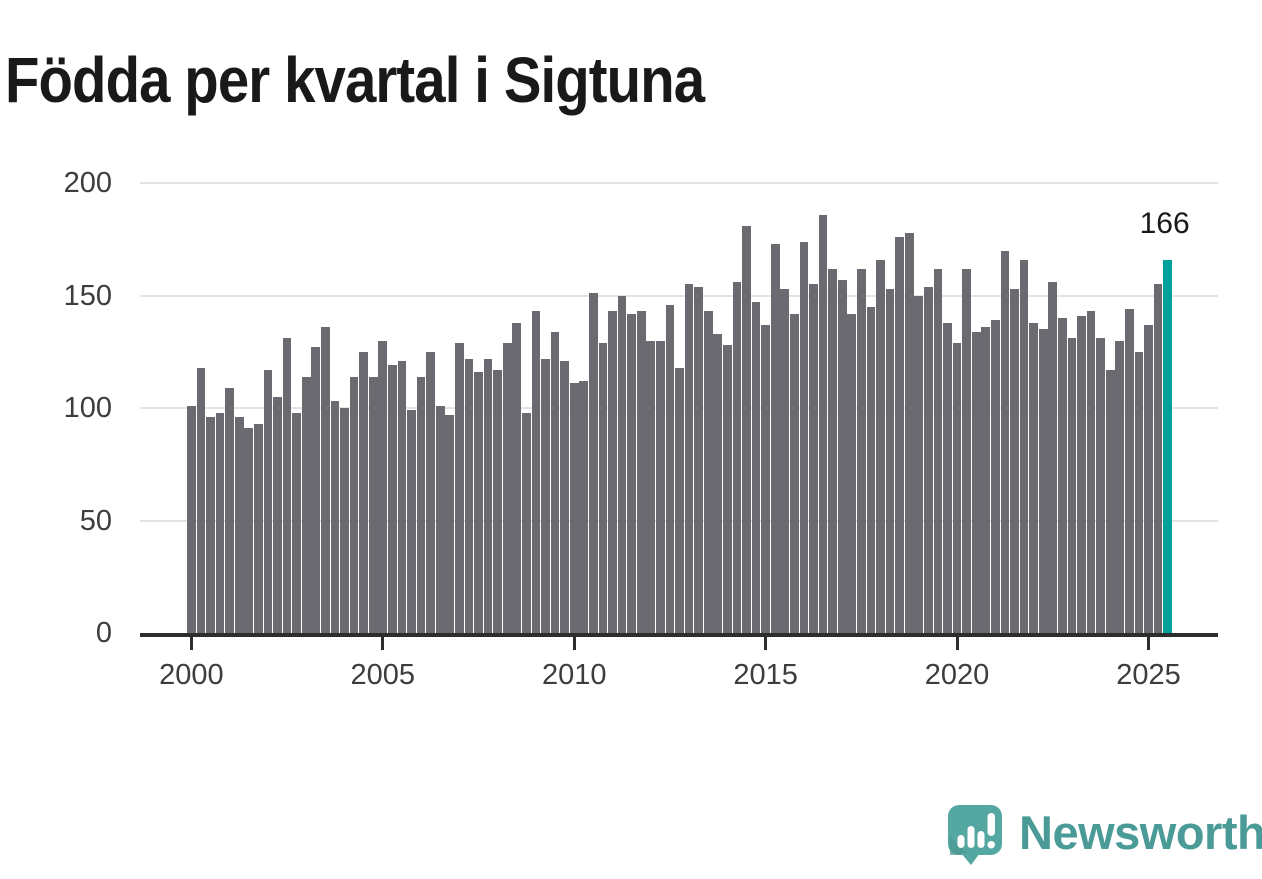 The width and height of the screenshot is (1262, 879). What do you see at coordinates (651, 486) in the screenshot?
I see `bar-2012Q1` at bounding box center [651, 486].